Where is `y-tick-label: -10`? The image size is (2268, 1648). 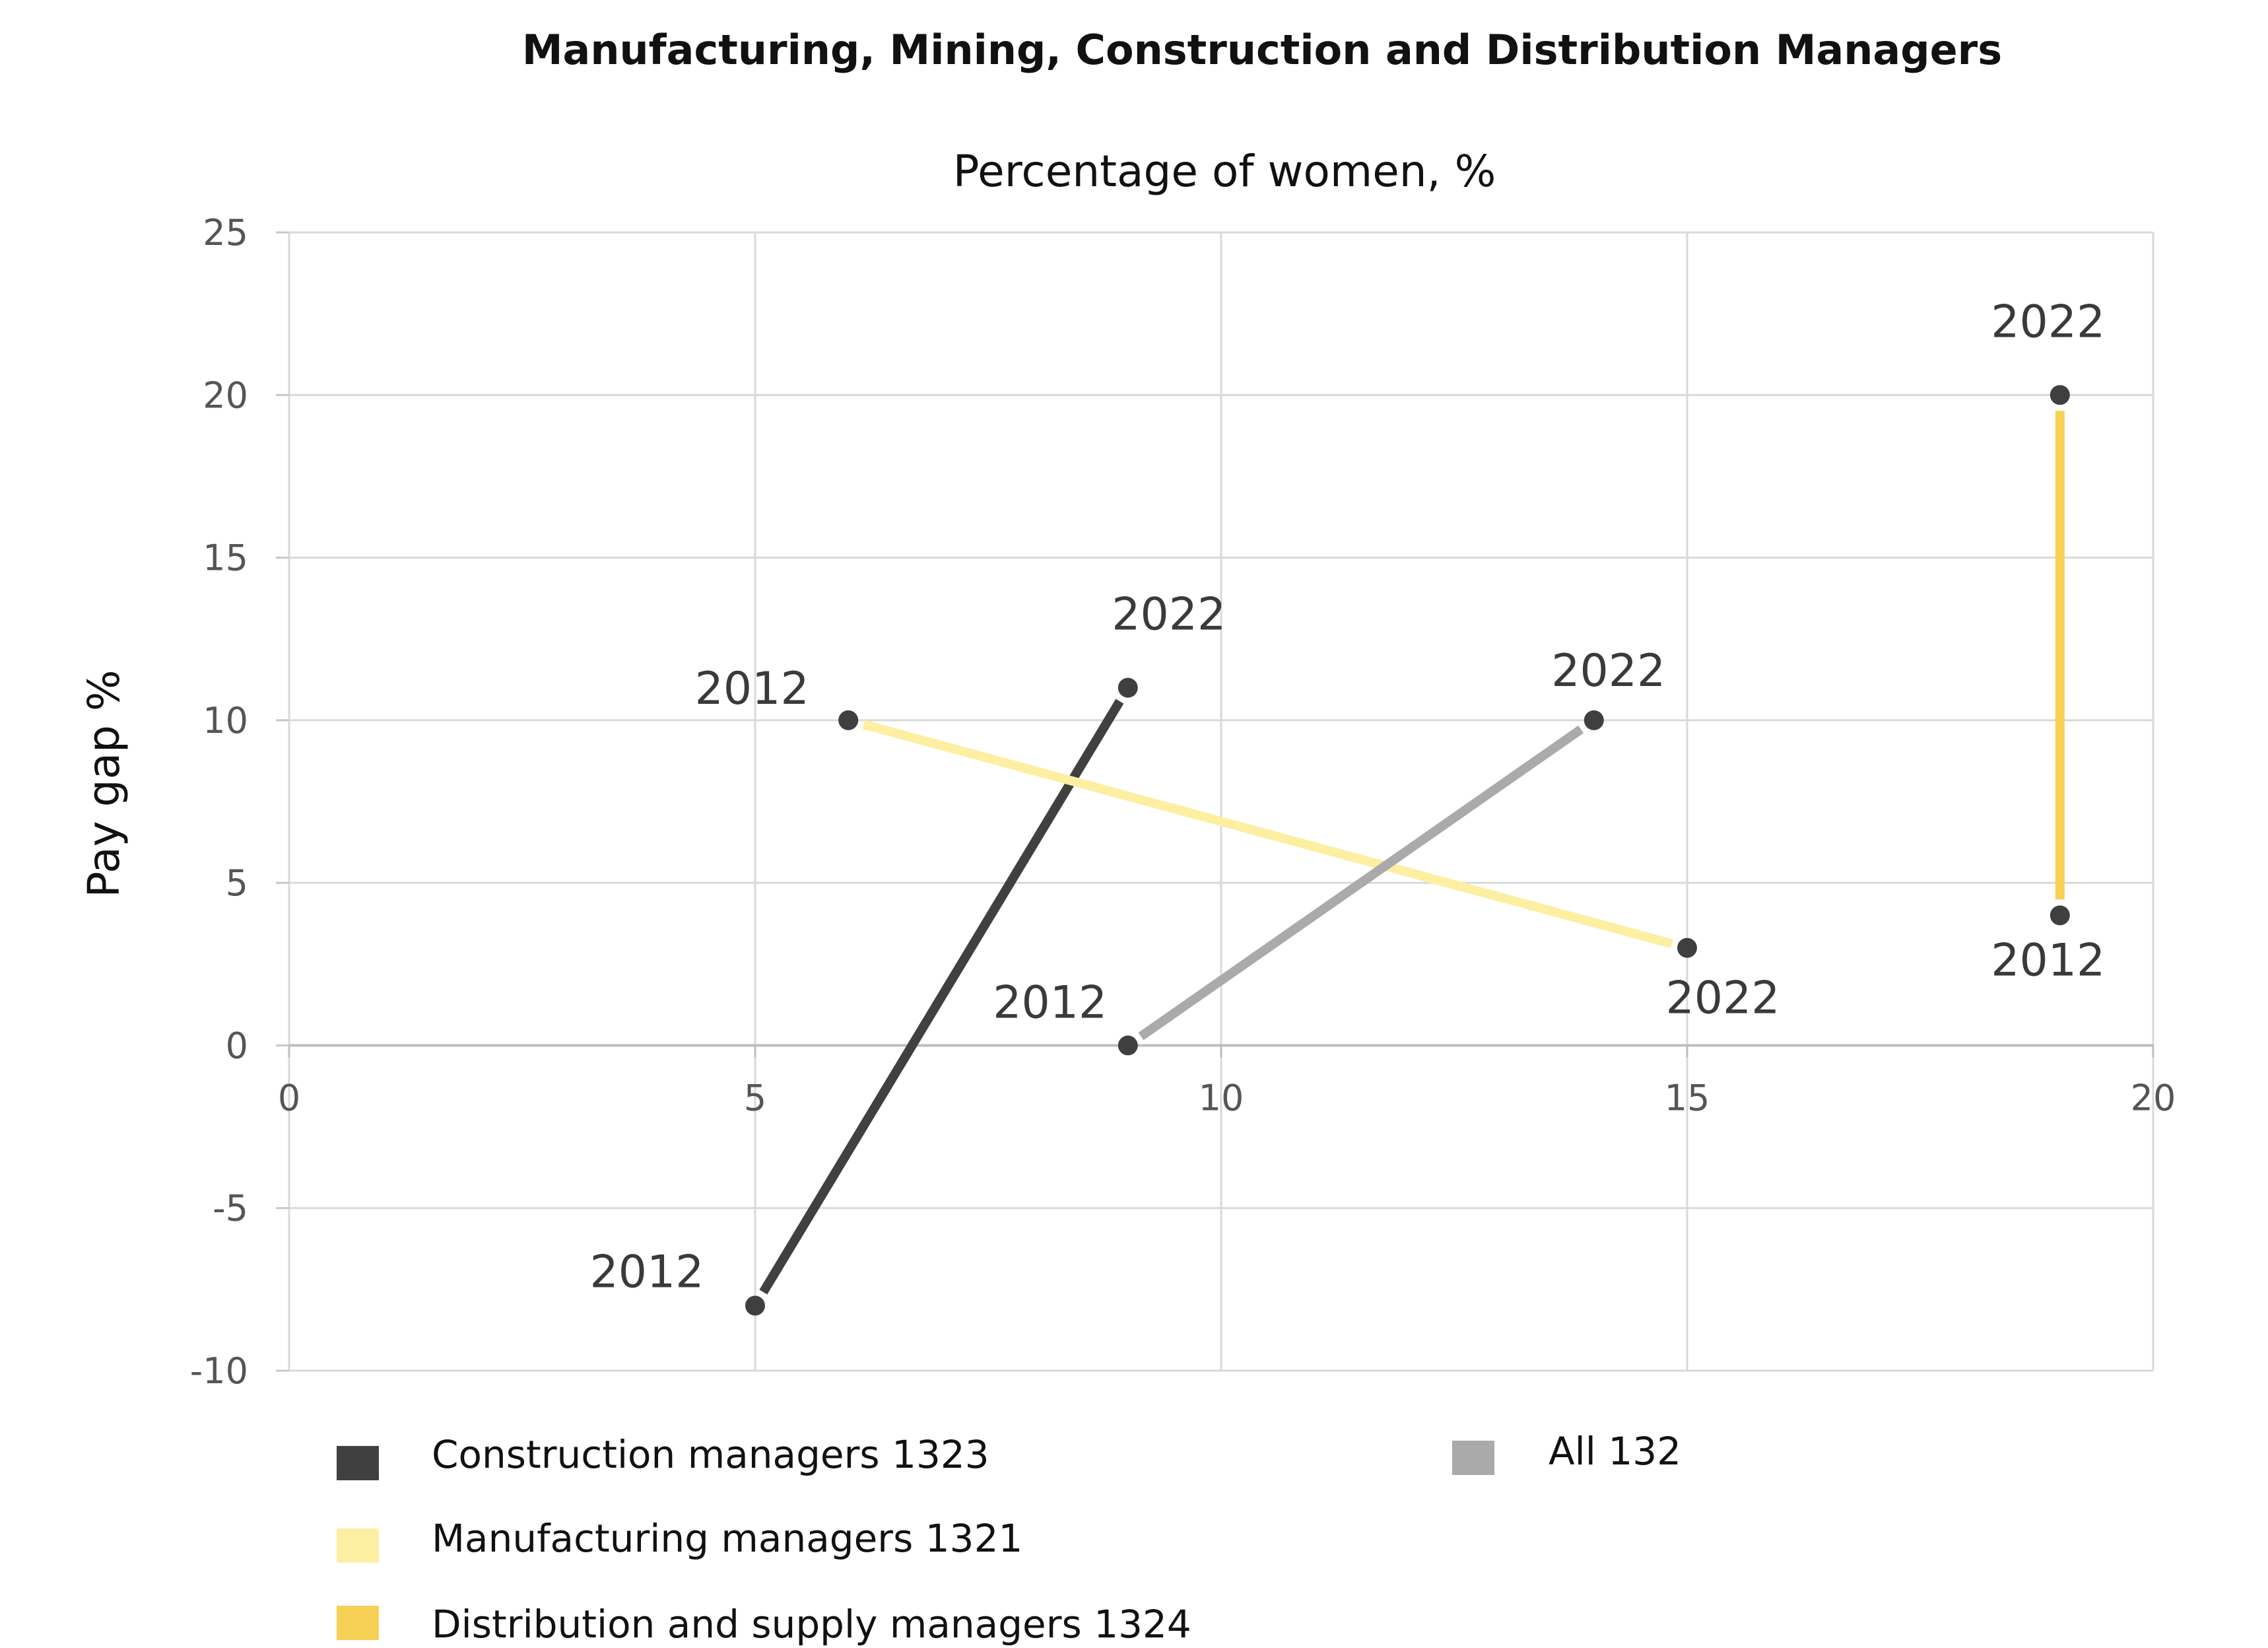
y-tick-label: -10 is located at coordinates (219, 1371).